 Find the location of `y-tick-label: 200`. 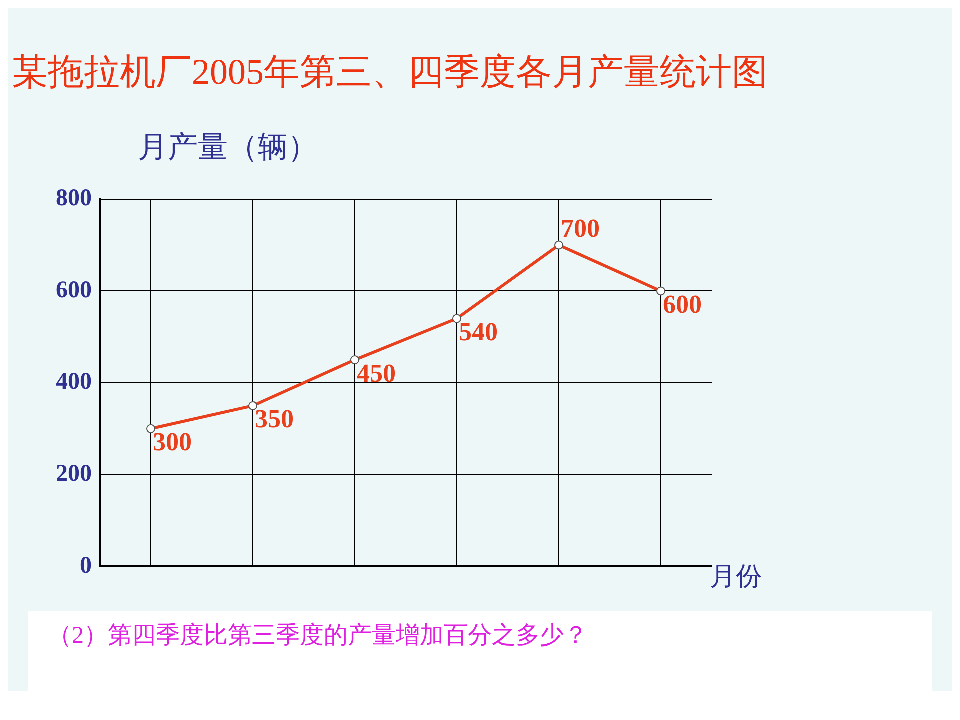

y-tick-label: 200 is located at coordinates (74, 474).